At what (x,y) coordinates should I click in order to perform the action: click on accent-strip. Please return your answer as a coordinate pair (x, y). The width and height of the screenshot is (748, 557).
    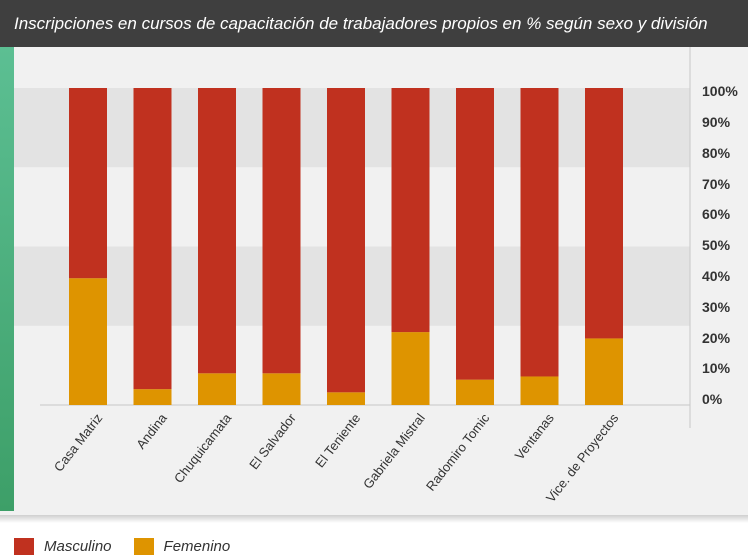
    Looking at the image, I should click on (7, 279).